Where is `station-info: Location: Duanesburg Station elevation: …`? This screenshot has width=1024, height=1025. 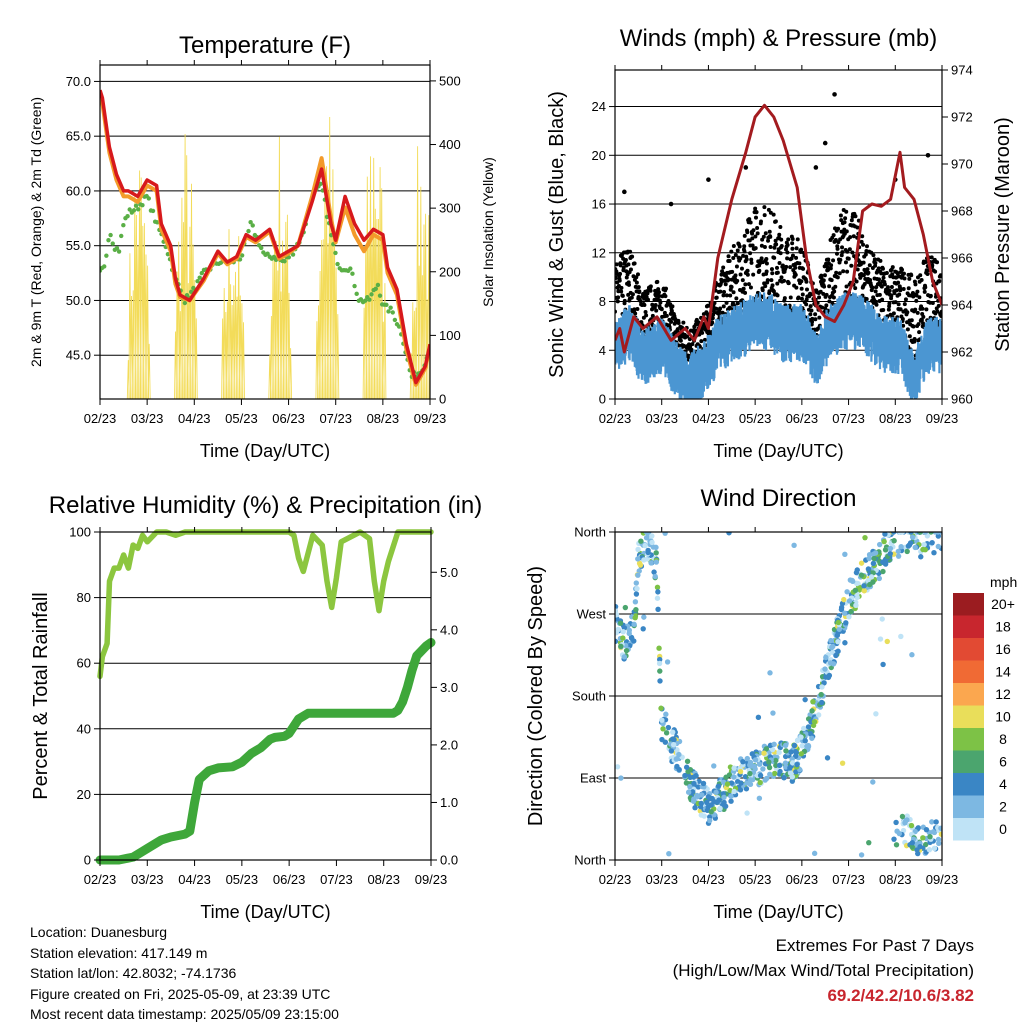
station-info: Location: Duanesburg Station elevation: … is located at coordinates (184, 973).